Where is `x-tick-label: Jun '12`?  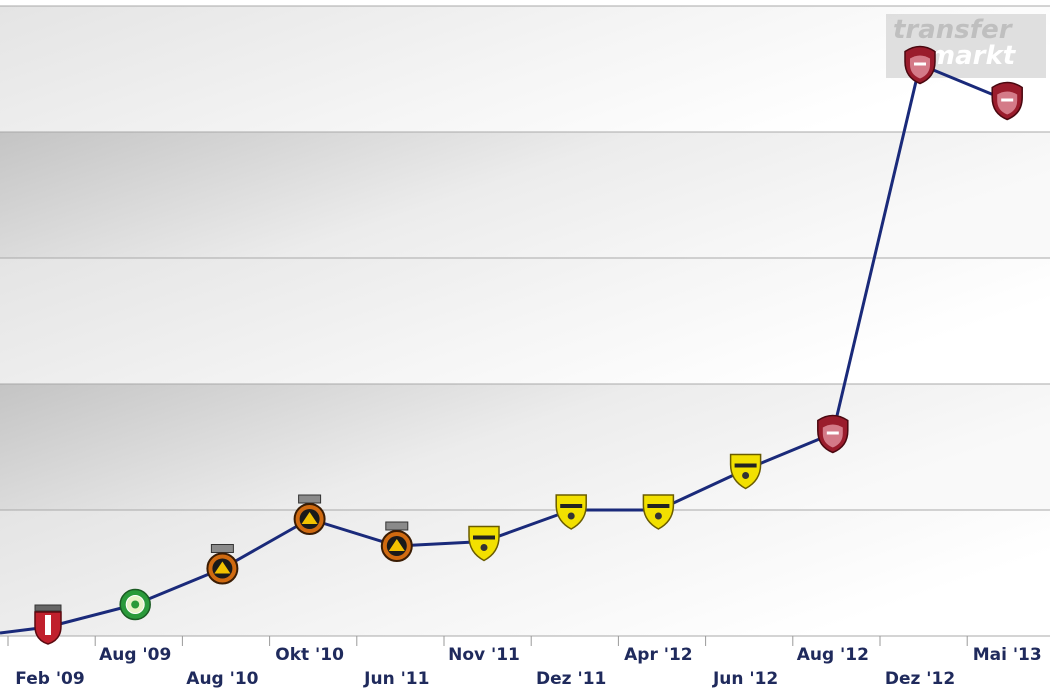
x-tick-label: Jun '12 is located at coordinates (745, 679).